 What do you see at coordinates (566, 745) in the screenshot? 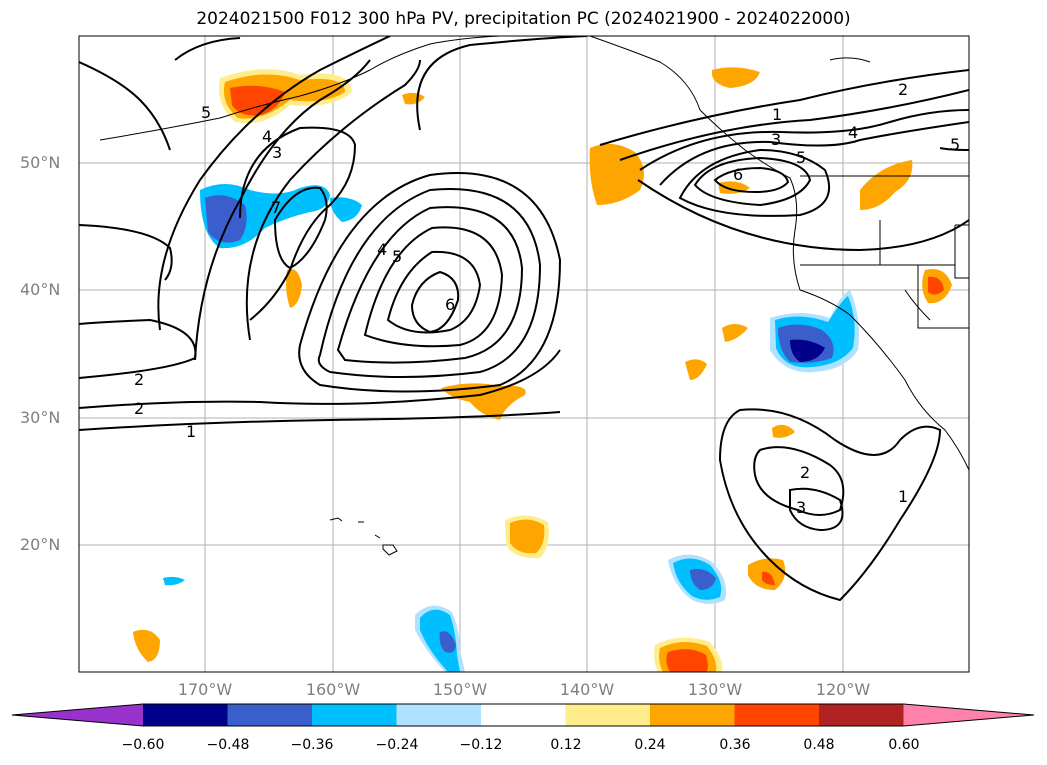
I see `colorbar-tick: 0.12` at bounding box center [566, 745].